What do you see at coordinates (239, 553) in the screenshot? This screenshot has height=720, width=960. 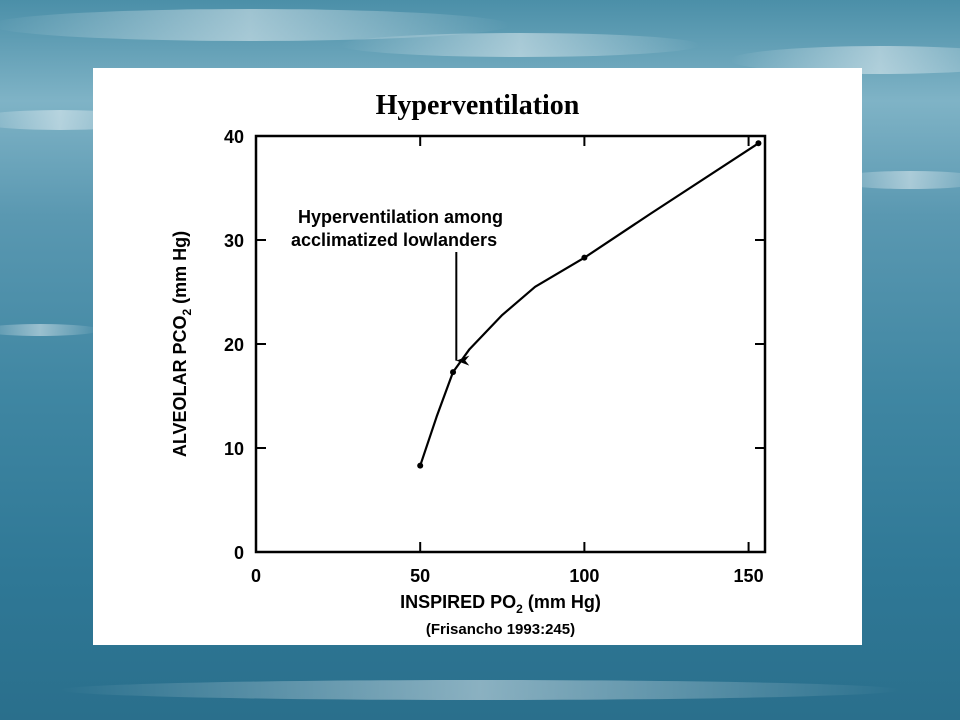 I see `y-tick-label: 0` at bounding box center [239, 553].